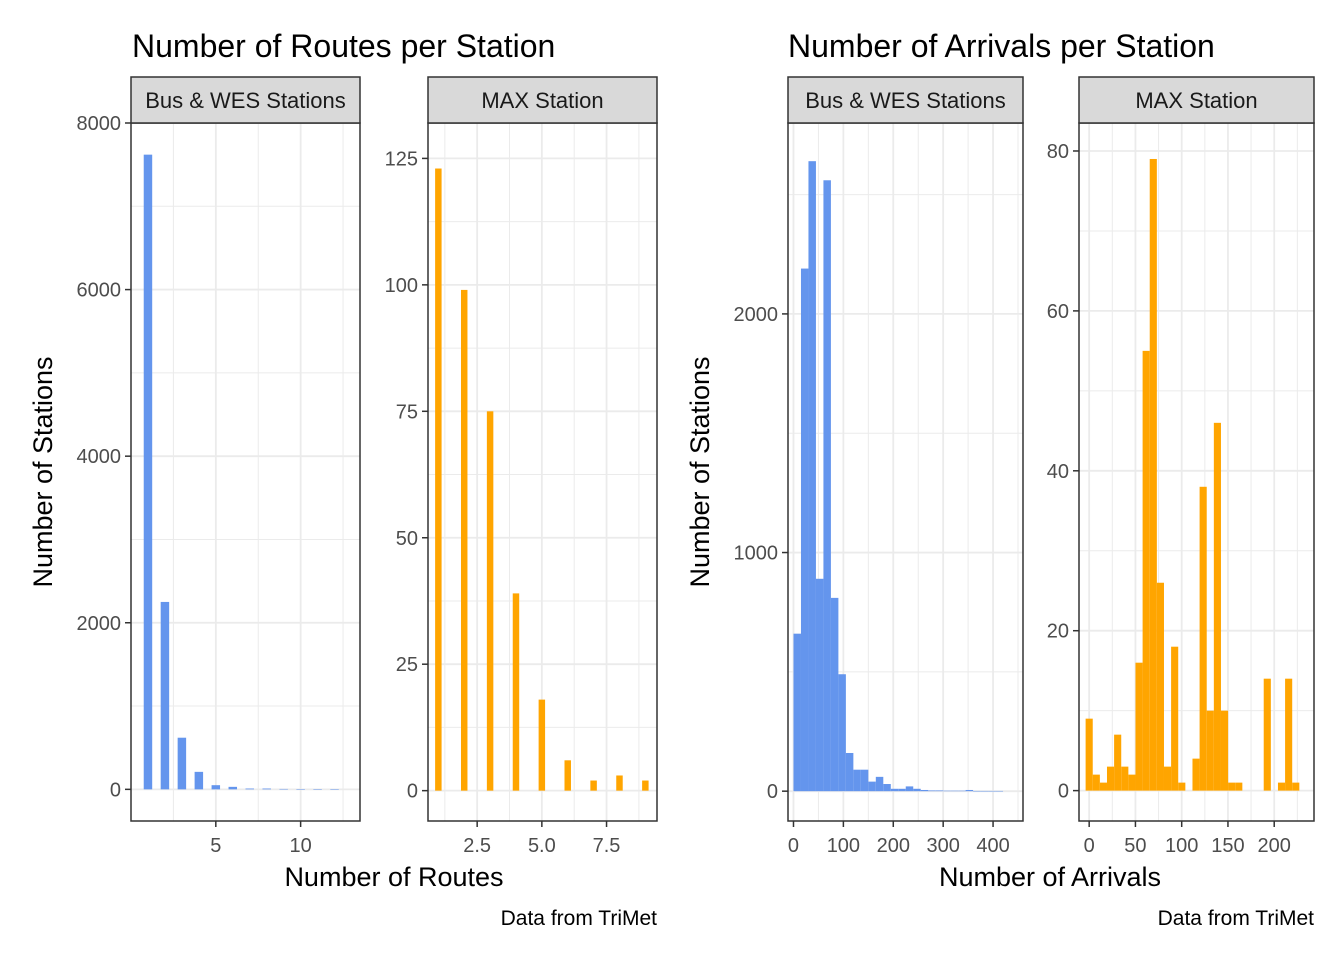 Image resolution: width=1344 pixels, height=960 pixels. What do you see at coordinates (893, 846) in the screenshot?
I see `x-tick-label: 200` at bounding box center [893, 846].